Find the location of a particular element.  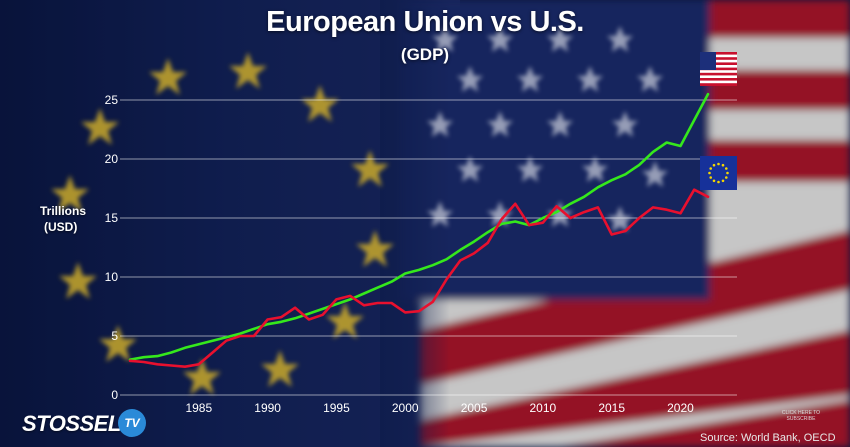

chart-title: European Union vs U.S. is located at coordinates (425, 22).